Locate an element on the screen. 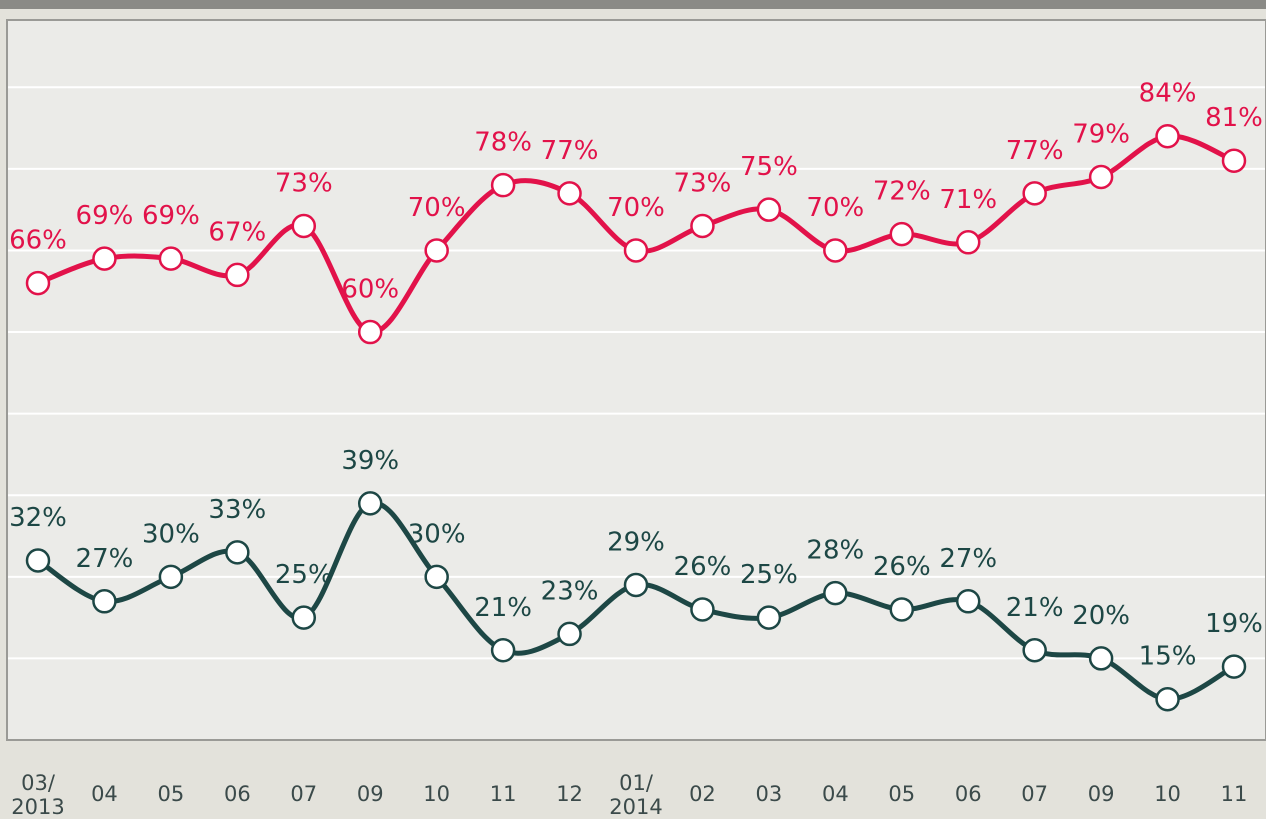 This screenshot has width=1266, height=819. data-label: 67% is located at coordinates (237, 232).